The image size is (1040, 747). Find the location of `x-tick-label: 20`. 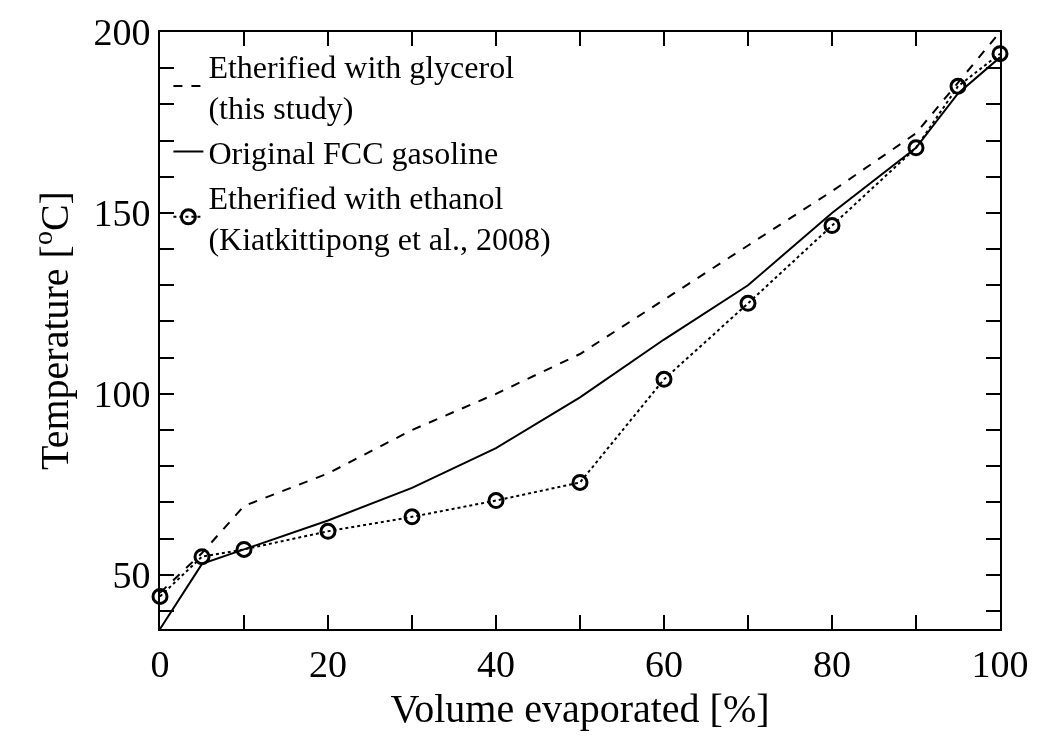

x-tick-label: 20 is located at coordinates (328, 663).